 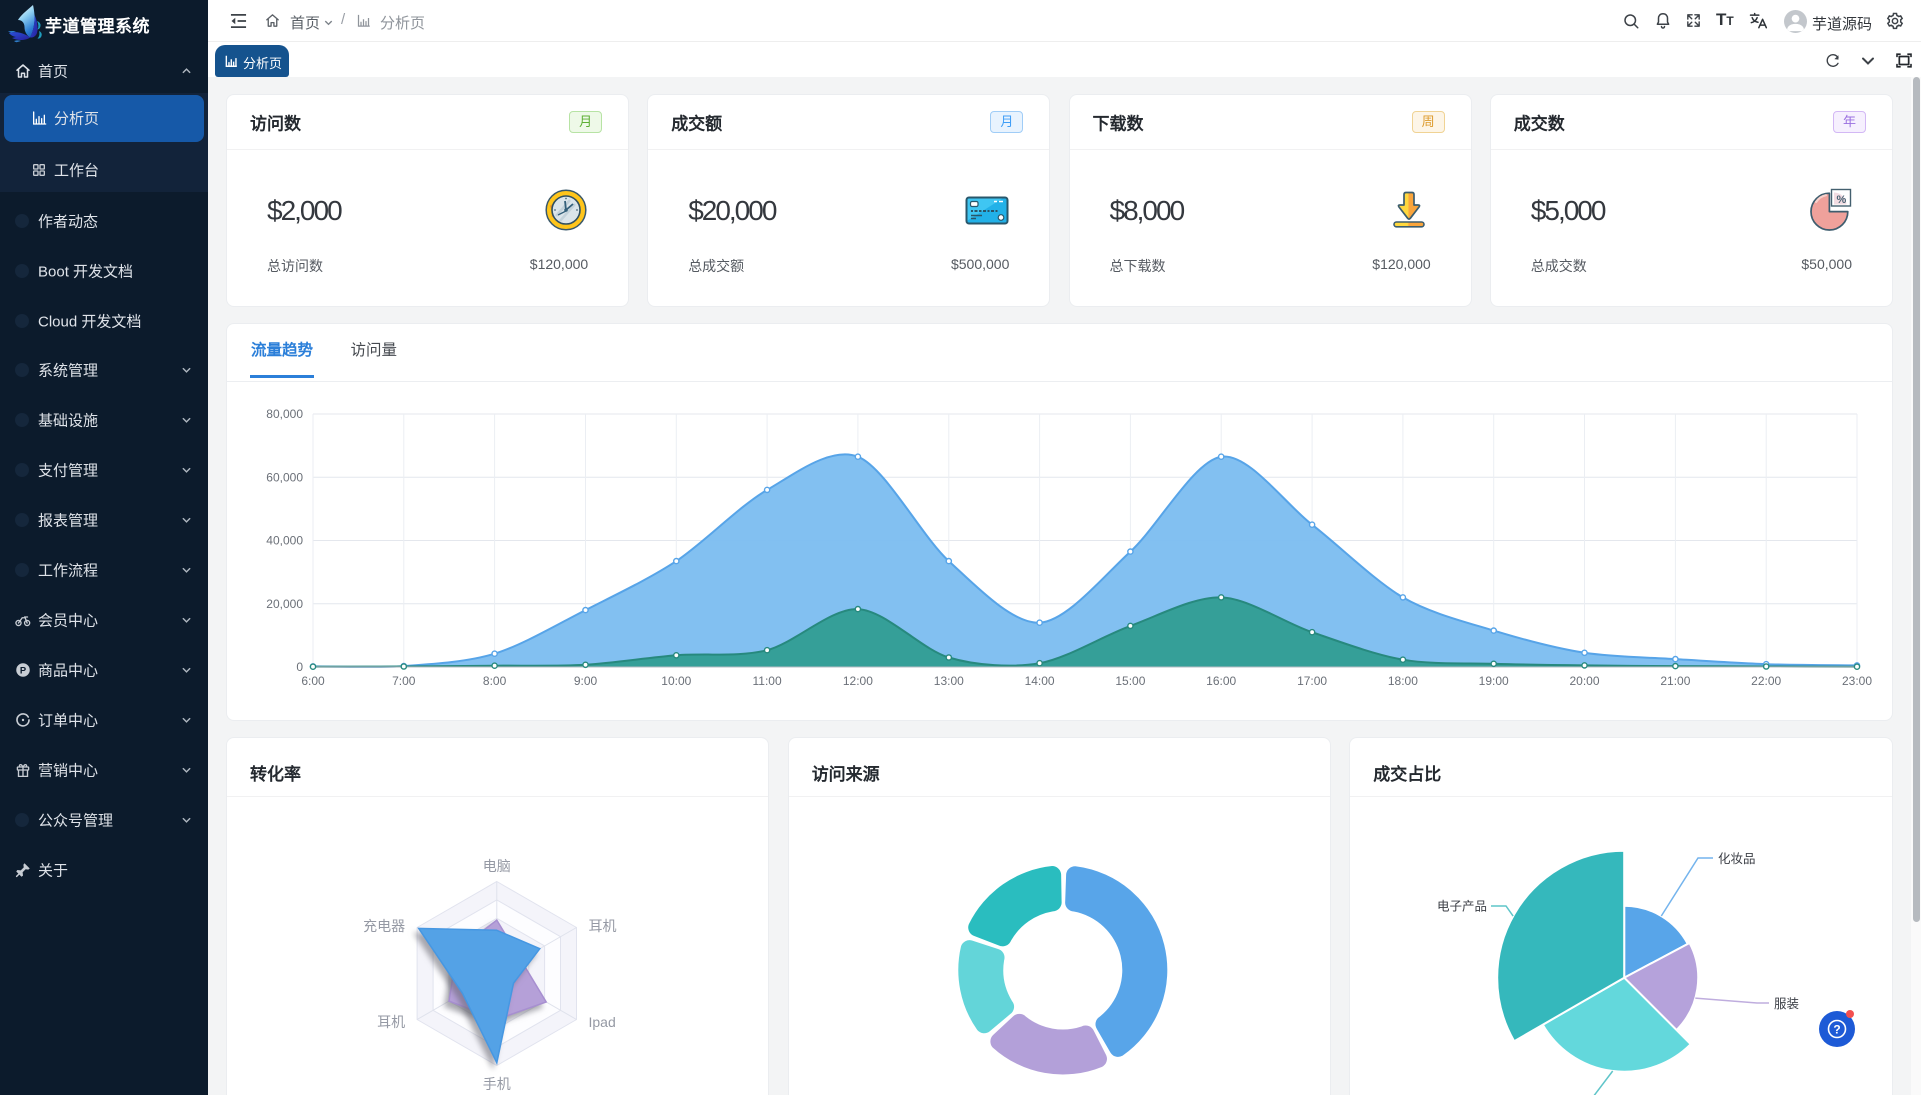 What do you see at coordinates (23, 670) in the screenshot?
I see `svg-text: P` at bounding box center [23, 670].